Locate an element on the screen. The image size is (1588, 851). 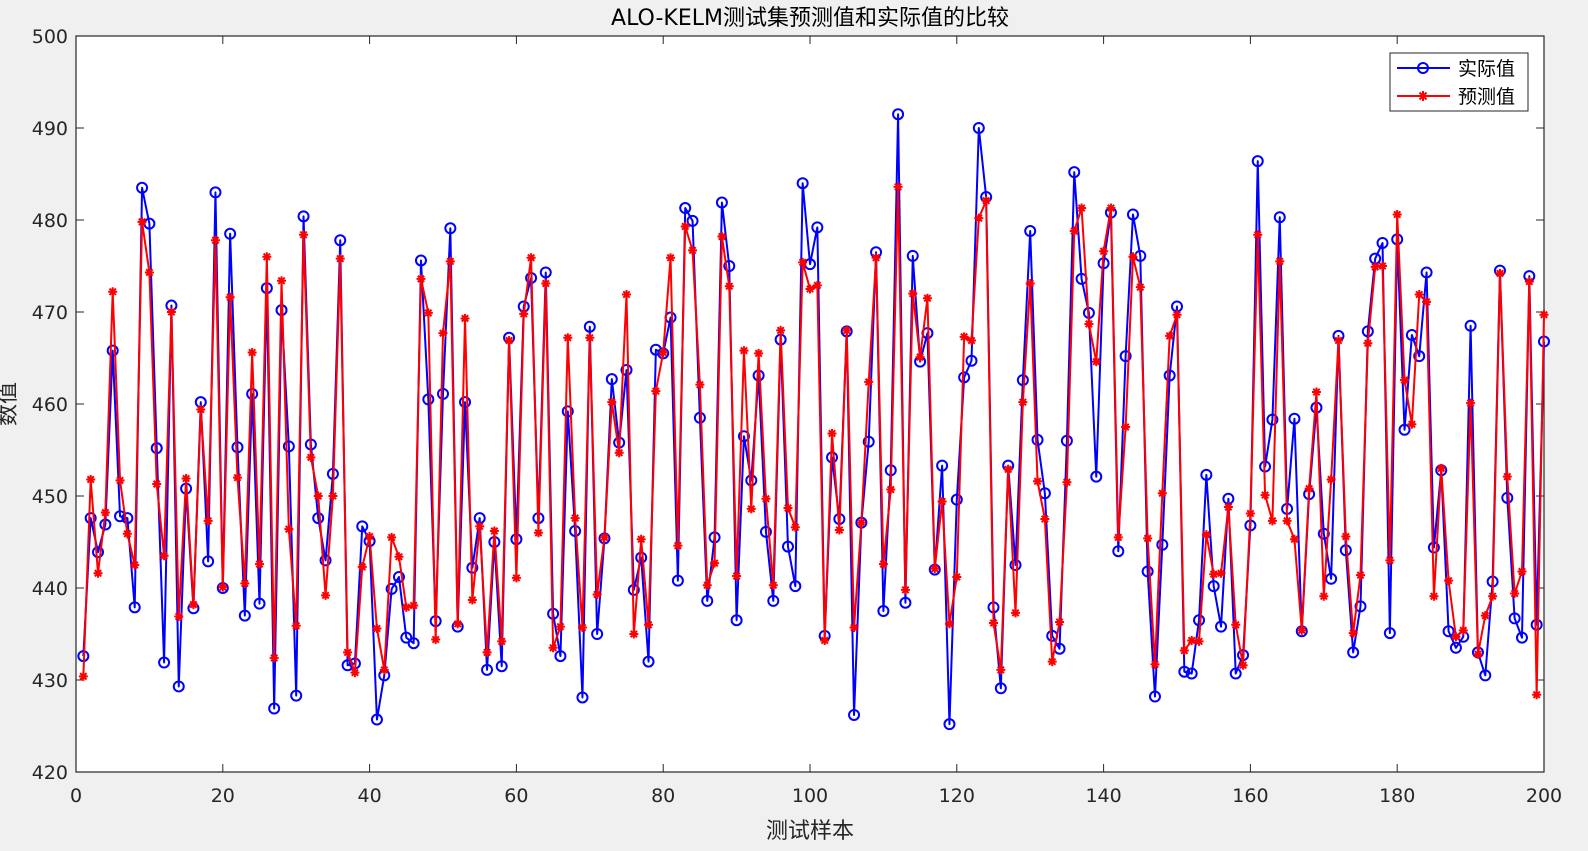
legend-box is located at coordinates (1459, 82).